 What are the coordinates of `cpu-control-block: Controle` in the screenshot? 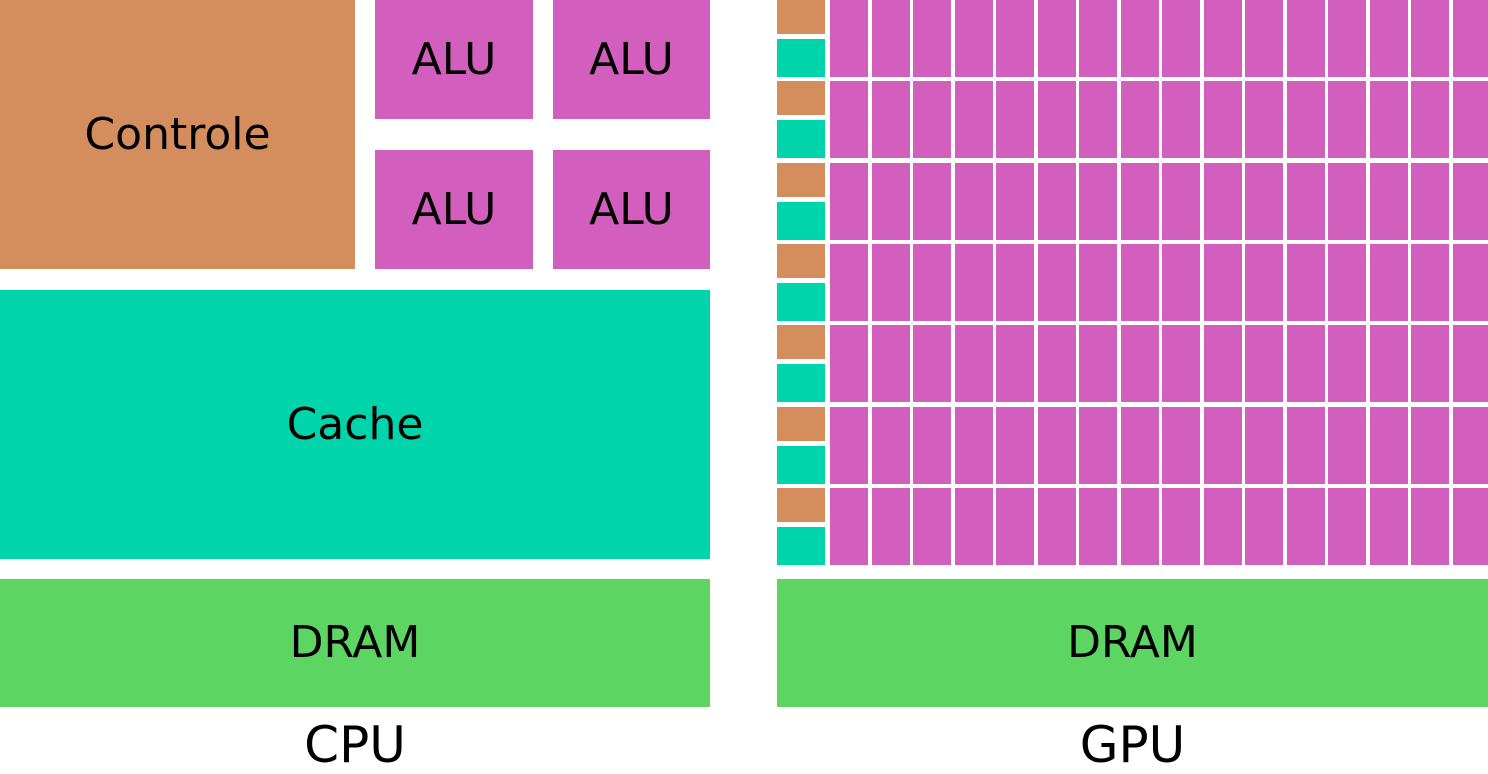 It's located at (177, 134).